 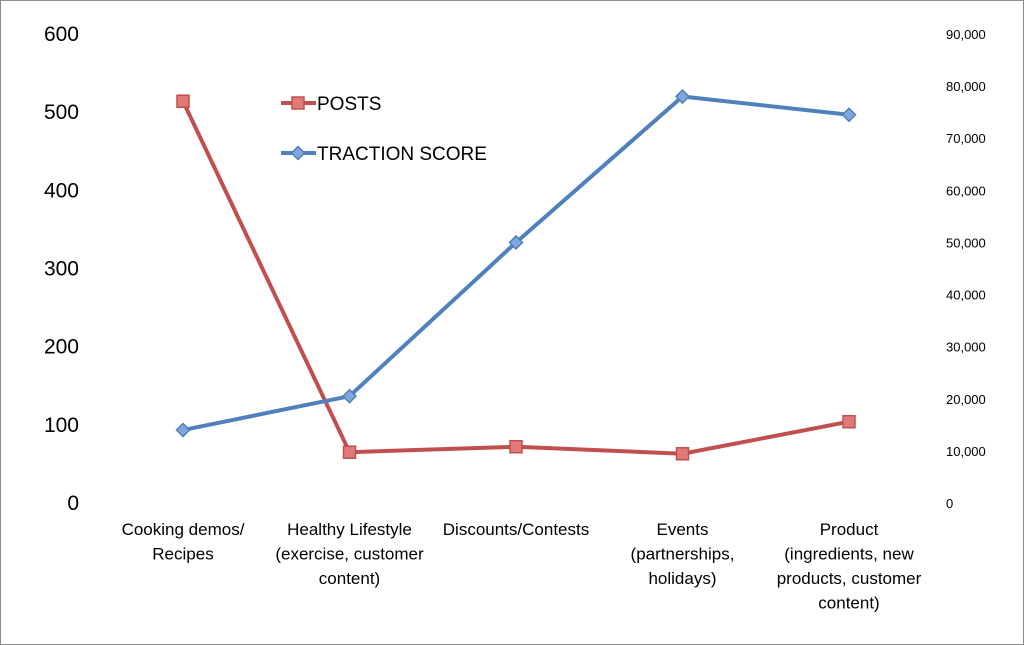 I want to click on right-axis-tick-label: 90,000, so click(x=966, y=34).